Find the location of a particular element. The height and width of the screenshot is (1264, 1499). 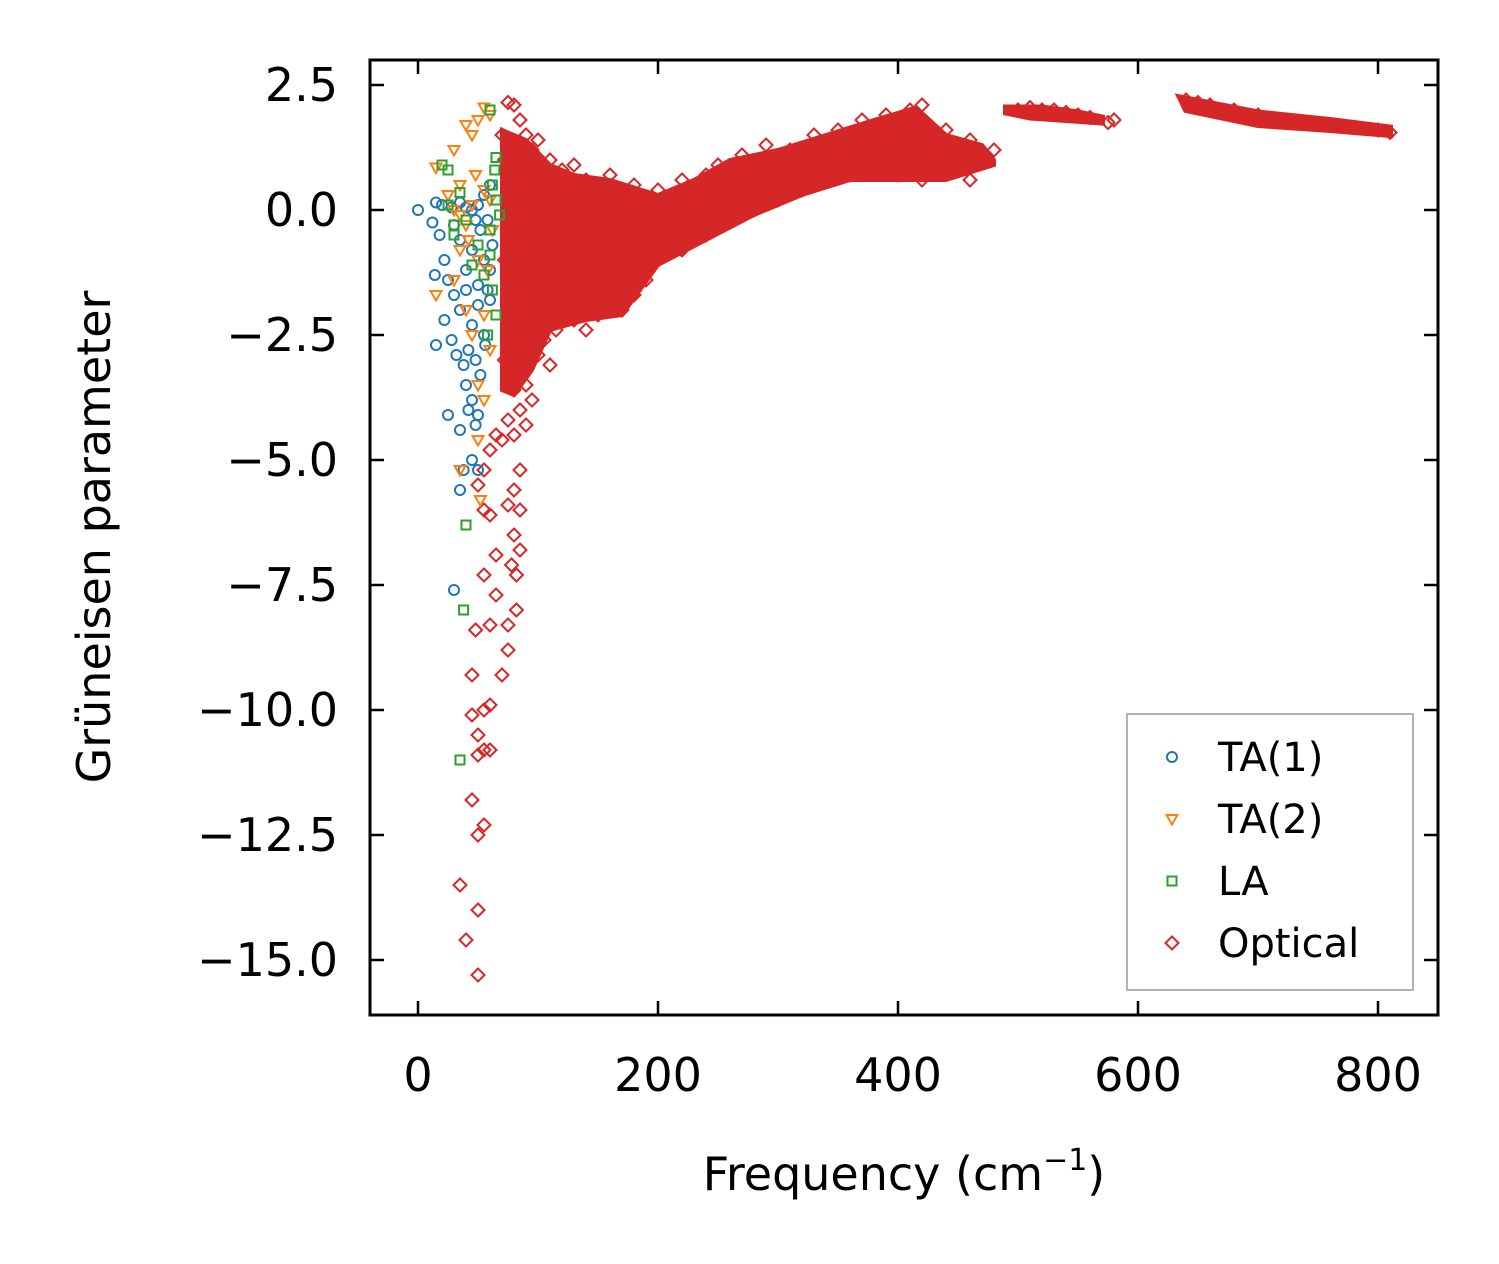

y-tick-label: 2.5 is located at coordinates (301, 85).